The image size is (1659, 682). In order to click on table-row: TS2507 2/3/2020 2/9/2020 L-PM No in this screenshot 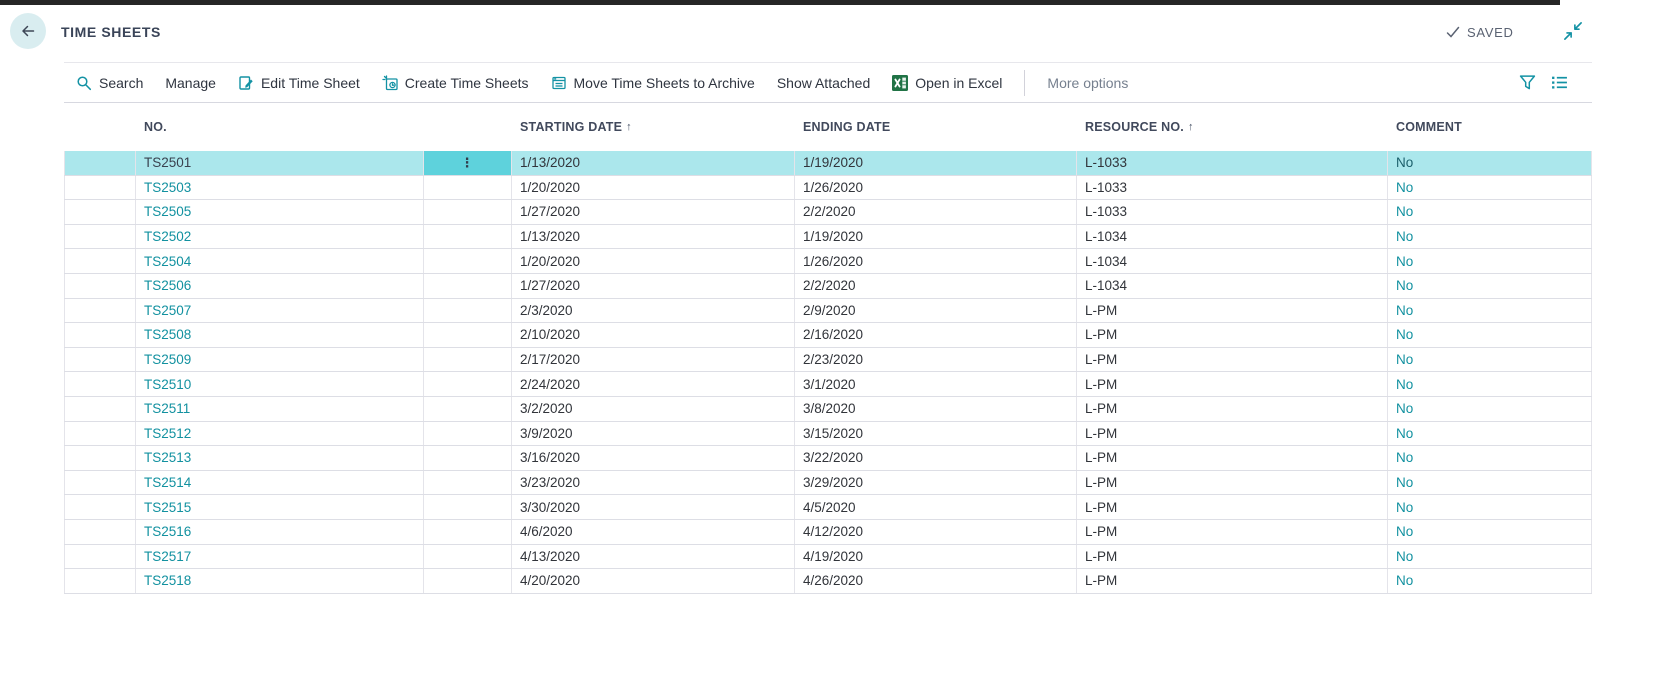, I will do `click(828, 311)`.